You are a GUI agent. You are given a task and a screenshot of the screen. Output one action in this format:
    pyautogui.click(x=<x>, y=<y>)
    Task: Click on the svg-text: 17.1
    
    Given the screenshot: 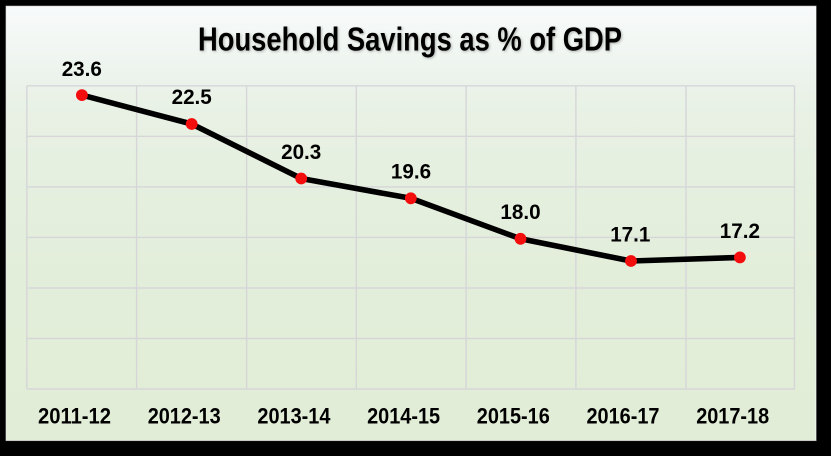 What is the action you would take?
    pyautogui.click(x=630, y=235)
    